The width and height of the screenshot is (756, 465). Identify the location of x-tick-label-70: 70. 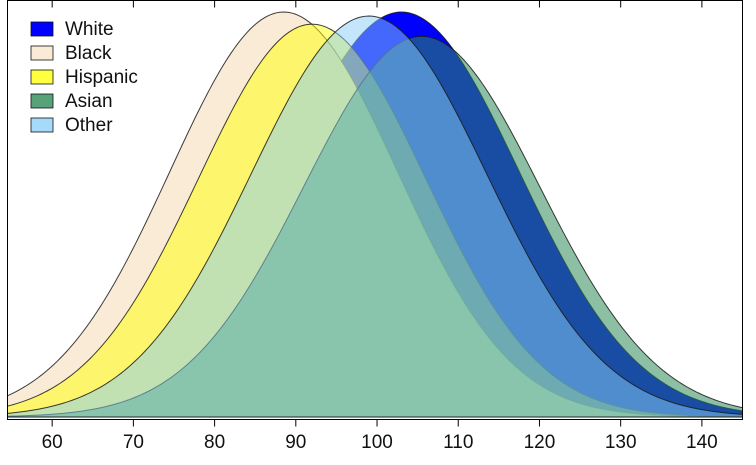
(133, 442).